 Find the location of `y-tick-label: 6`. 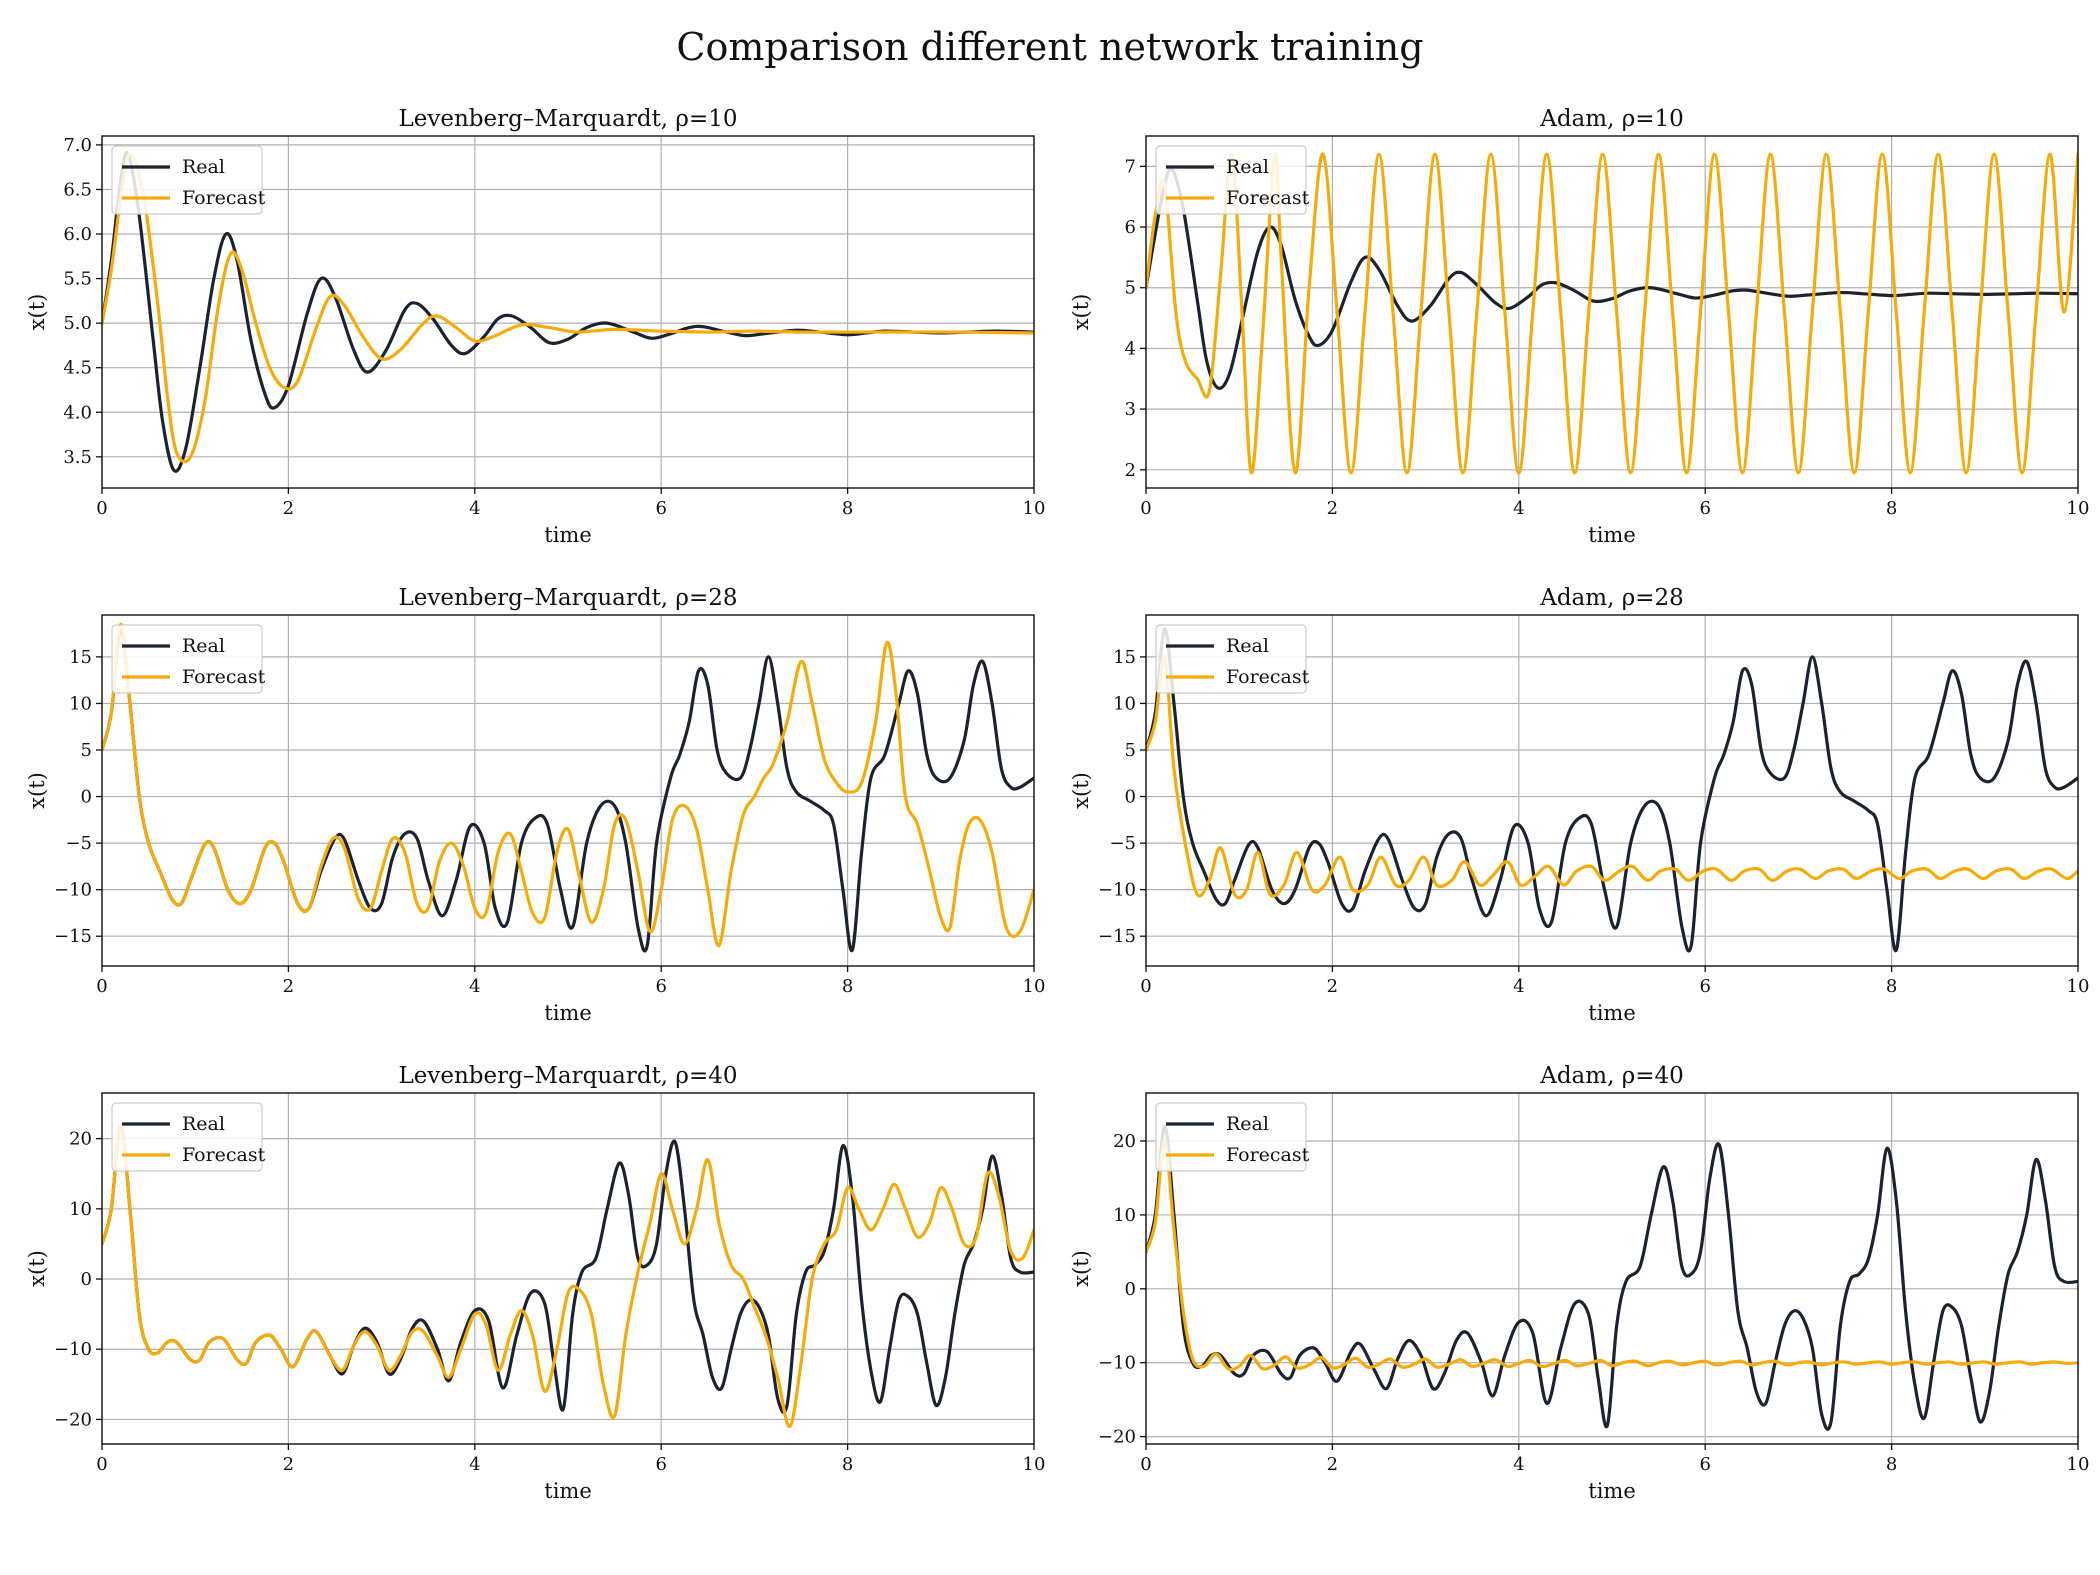

y-tick-label: 6 is located at coordinates (1130, 227).